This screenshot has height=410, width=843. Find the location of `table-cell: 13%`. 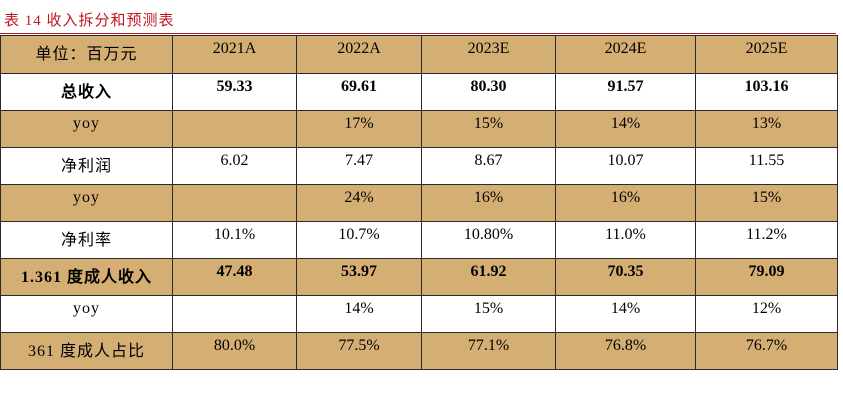

table-cell: 13% is located at coordinates (766, 129).